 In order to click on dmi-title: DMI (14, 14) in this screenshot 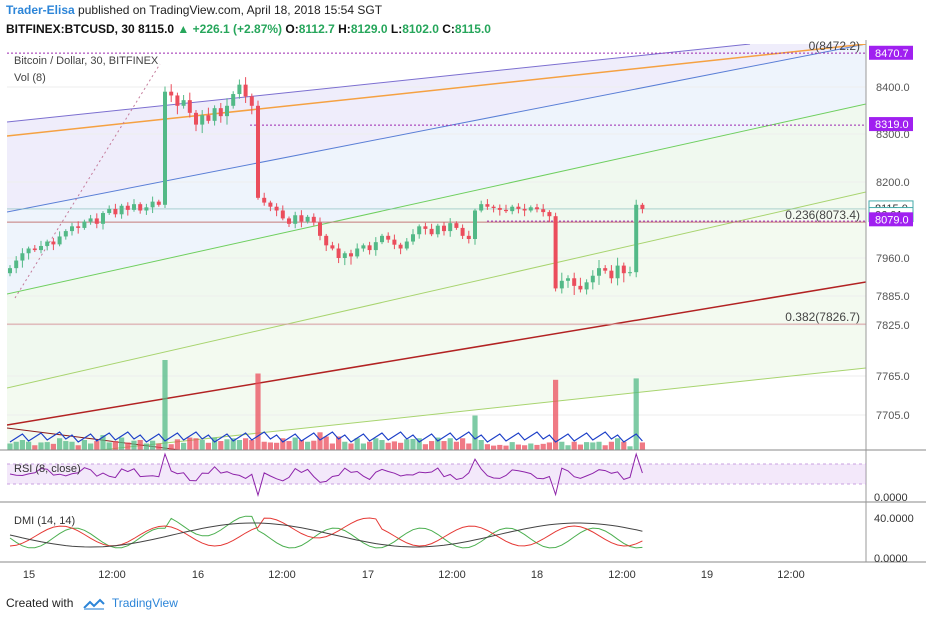, I will do `click(44, 521)`.